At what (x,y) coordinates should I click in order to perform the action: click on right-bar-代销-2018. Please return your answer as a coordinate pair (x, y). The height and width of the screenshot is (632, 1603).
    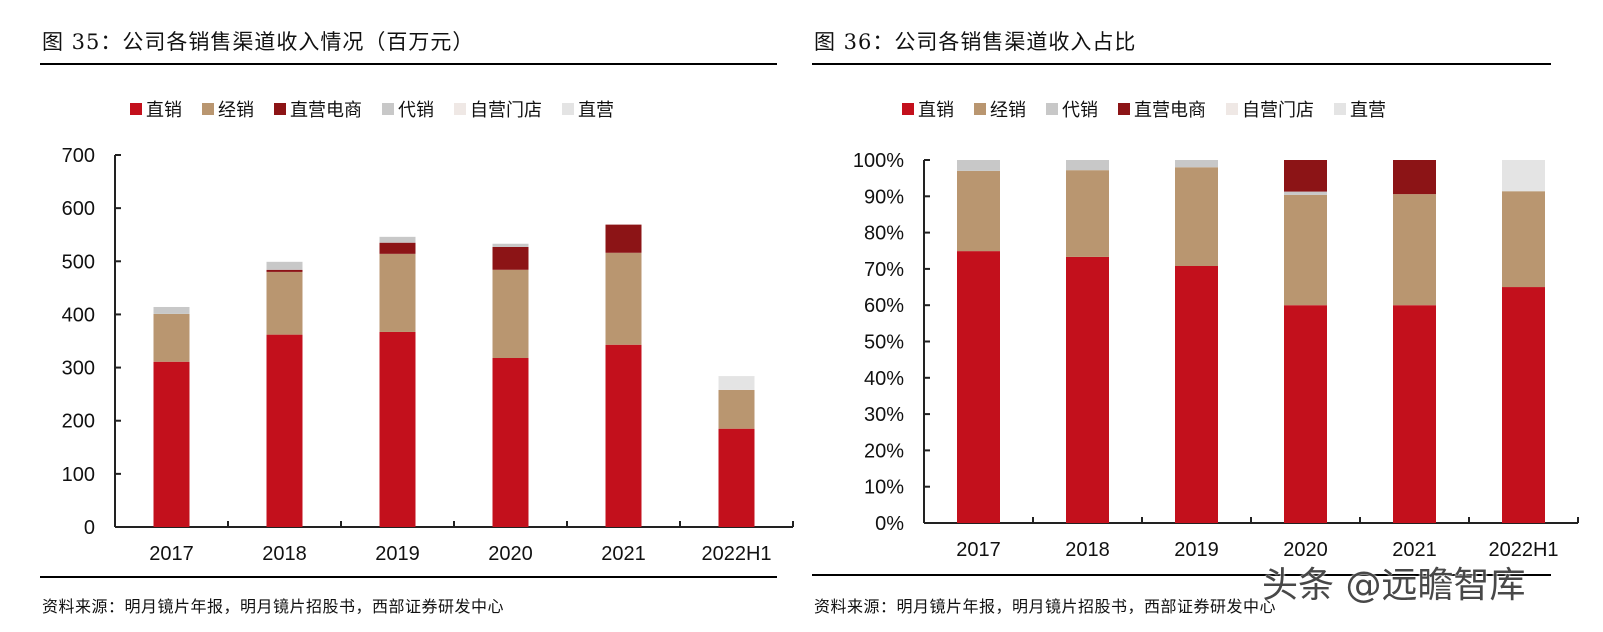
    Looking at the image, I should click on (1087, 165).